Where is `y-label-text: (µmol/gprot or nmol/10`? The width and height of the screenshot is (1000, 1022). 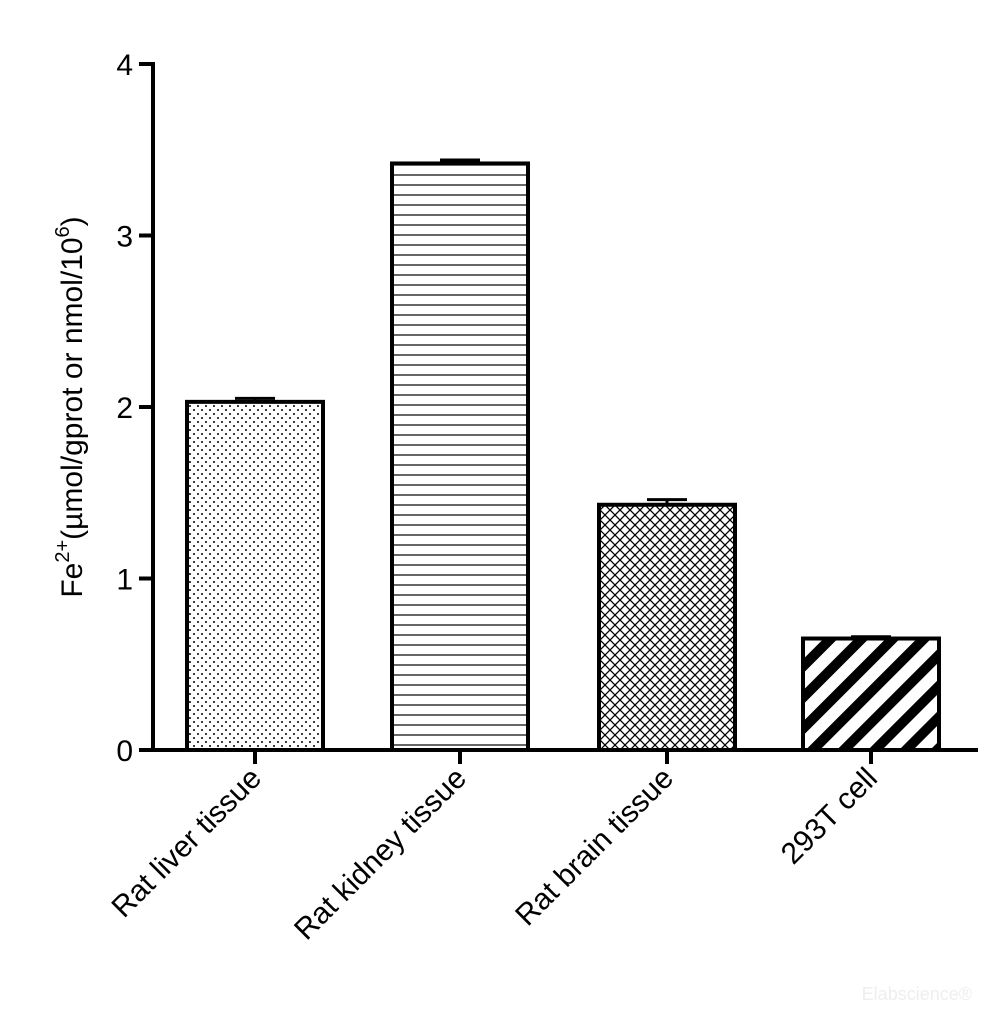 y-label-text: (µmol/gprot or nmol/10 is located at coordinates (72, 388).